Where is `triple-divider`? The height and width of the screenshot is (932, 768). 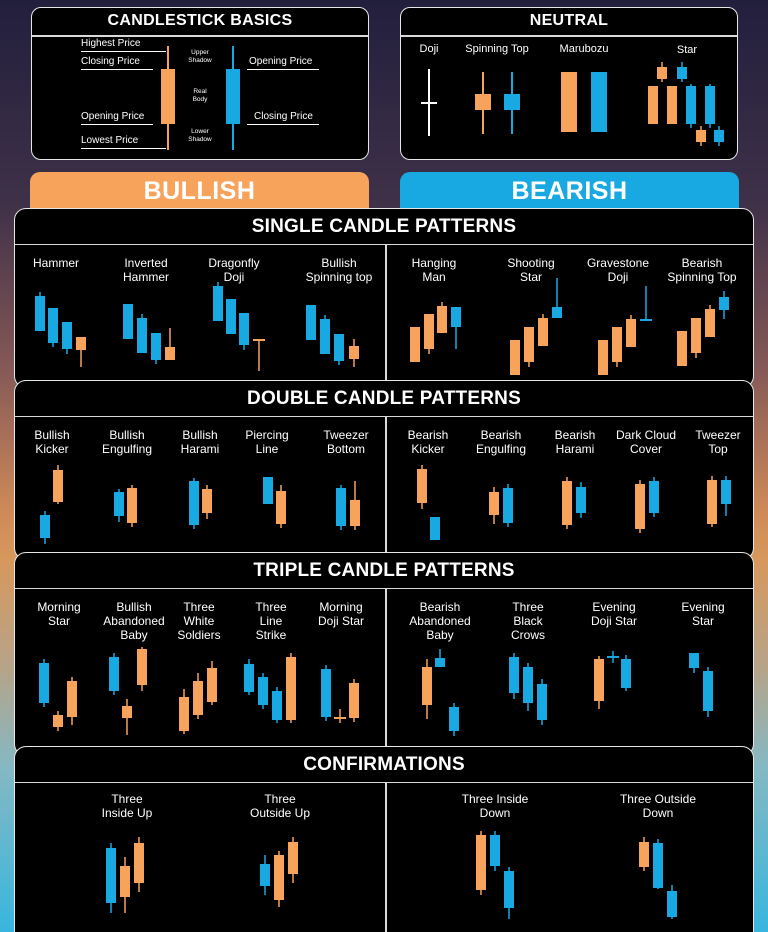
triple-divider is located at coordinates (386, 672).